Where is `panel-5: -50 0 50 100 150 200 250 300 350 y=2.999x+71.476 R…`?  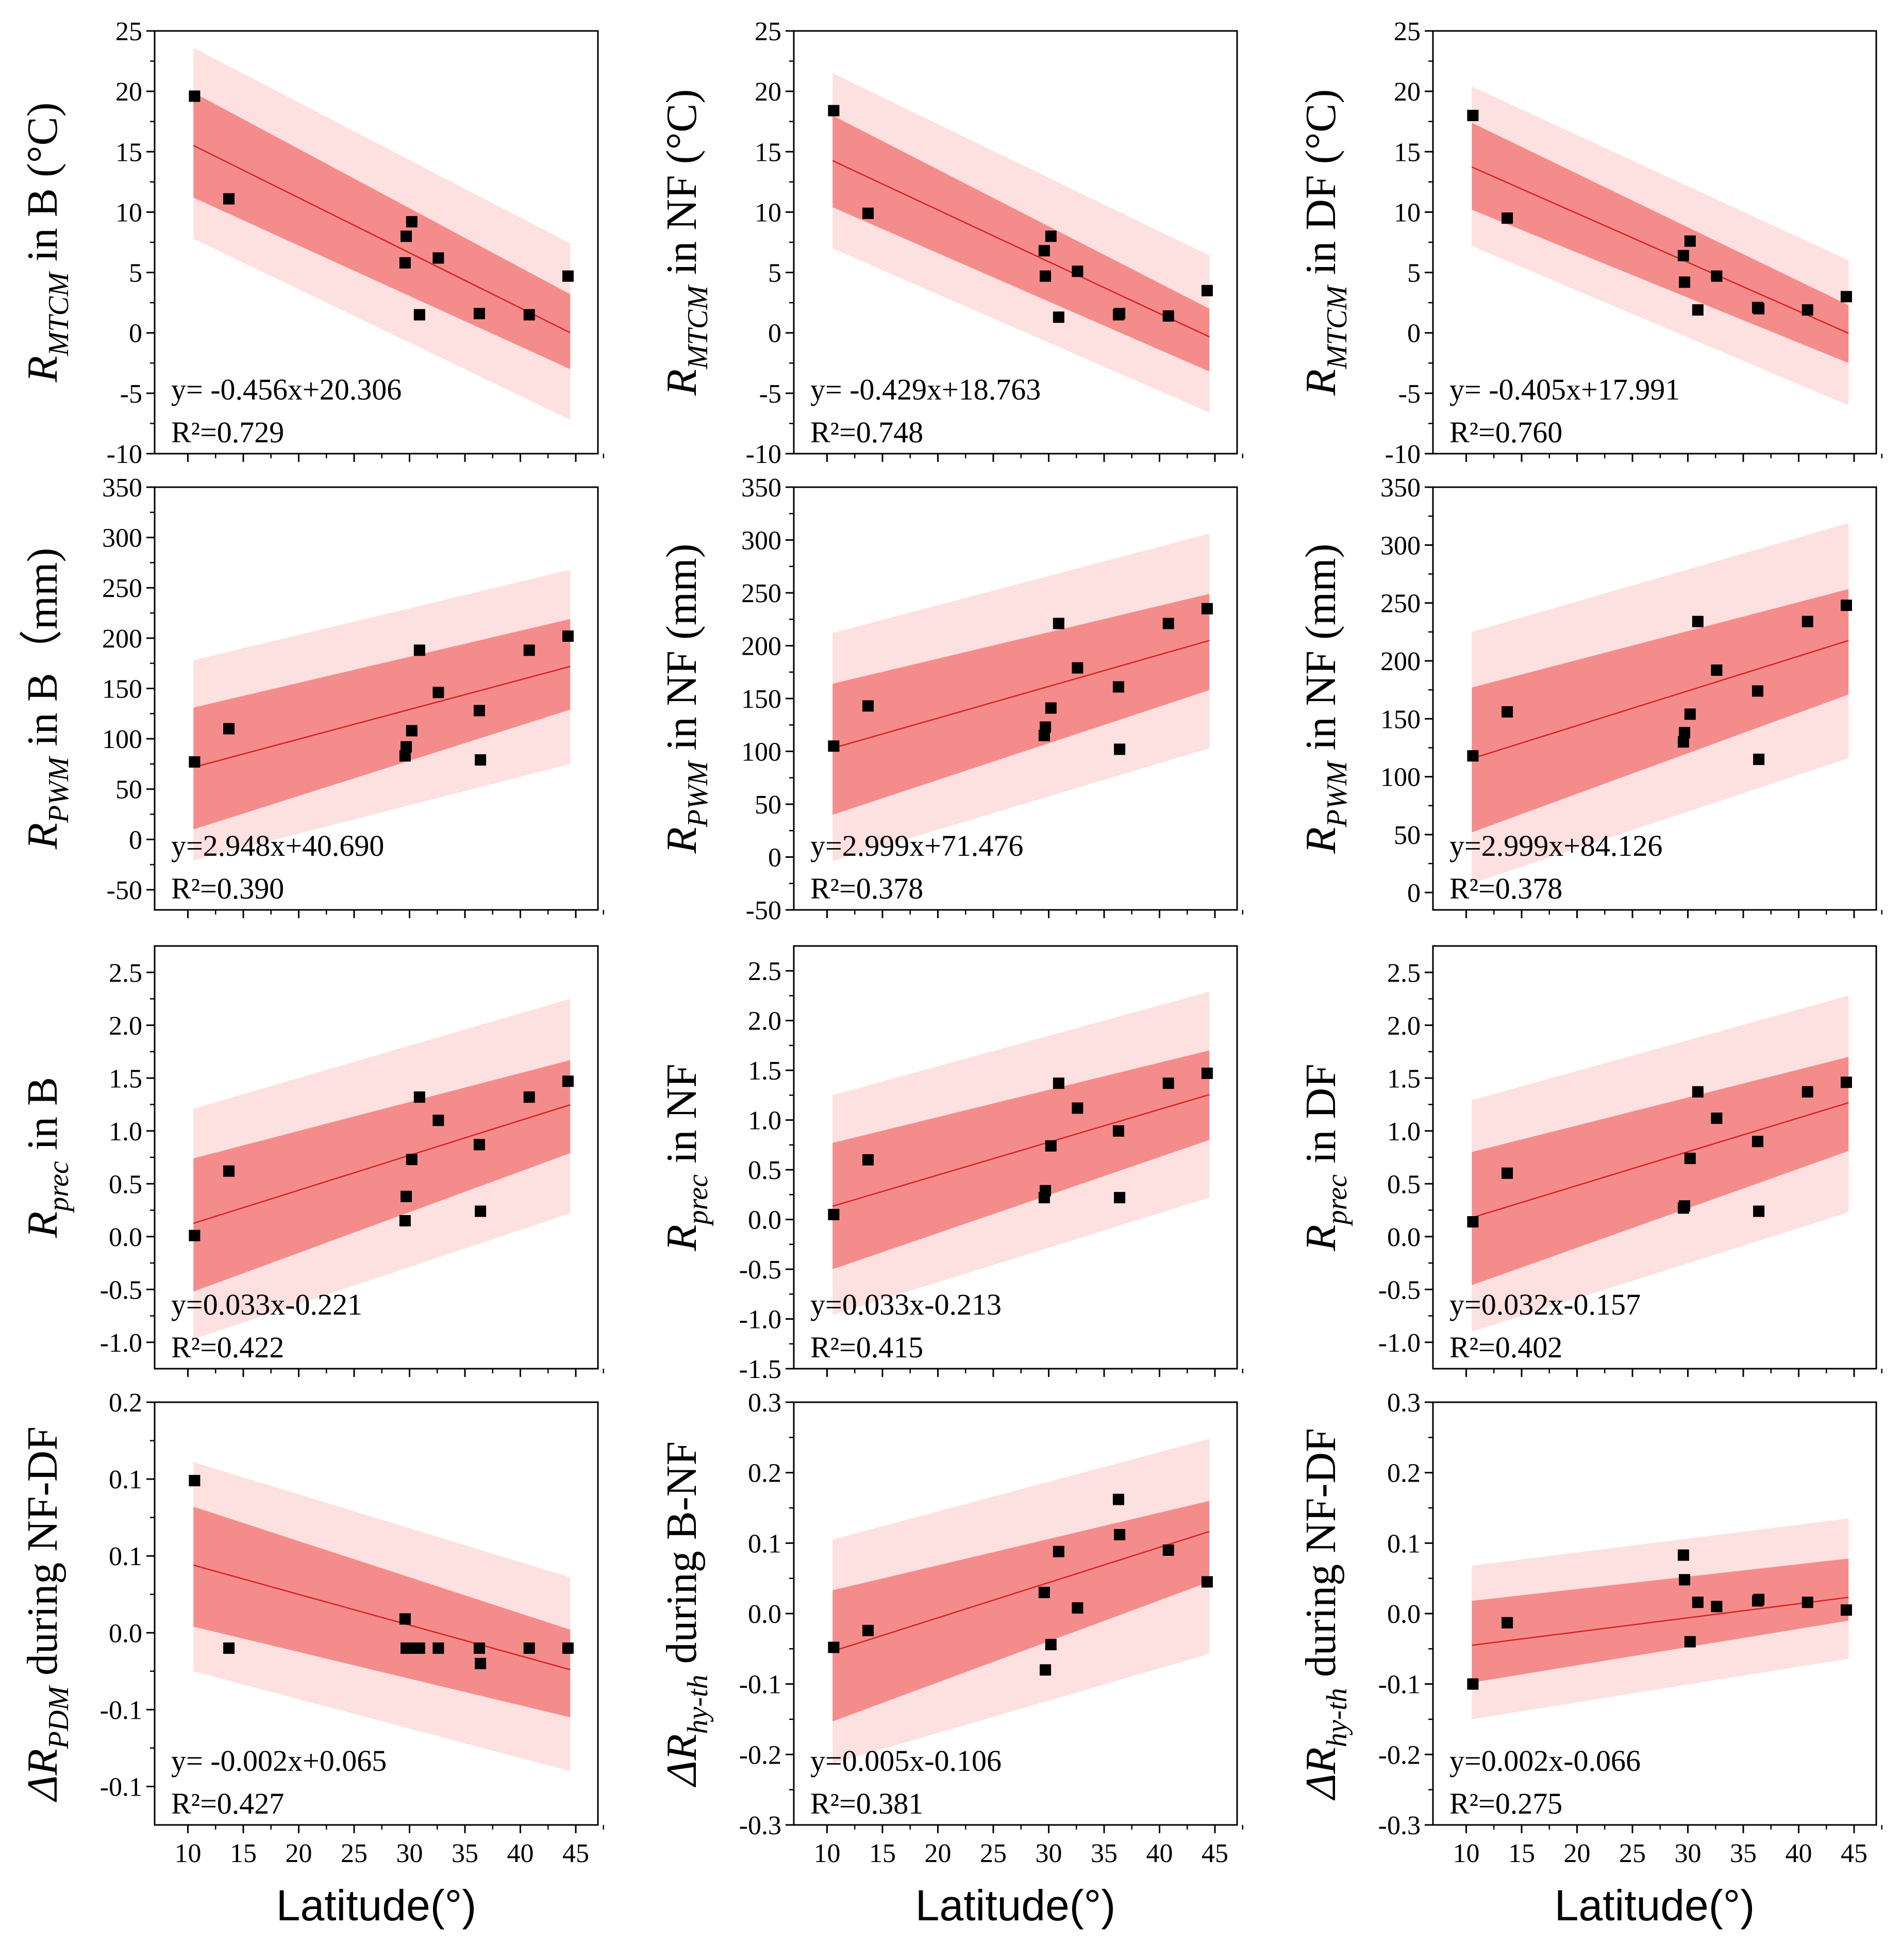
panel-5: -50 0 50 100 150 200 250 300 350 y=2.999x+71.476 R… is located at coordinates (950, 699).